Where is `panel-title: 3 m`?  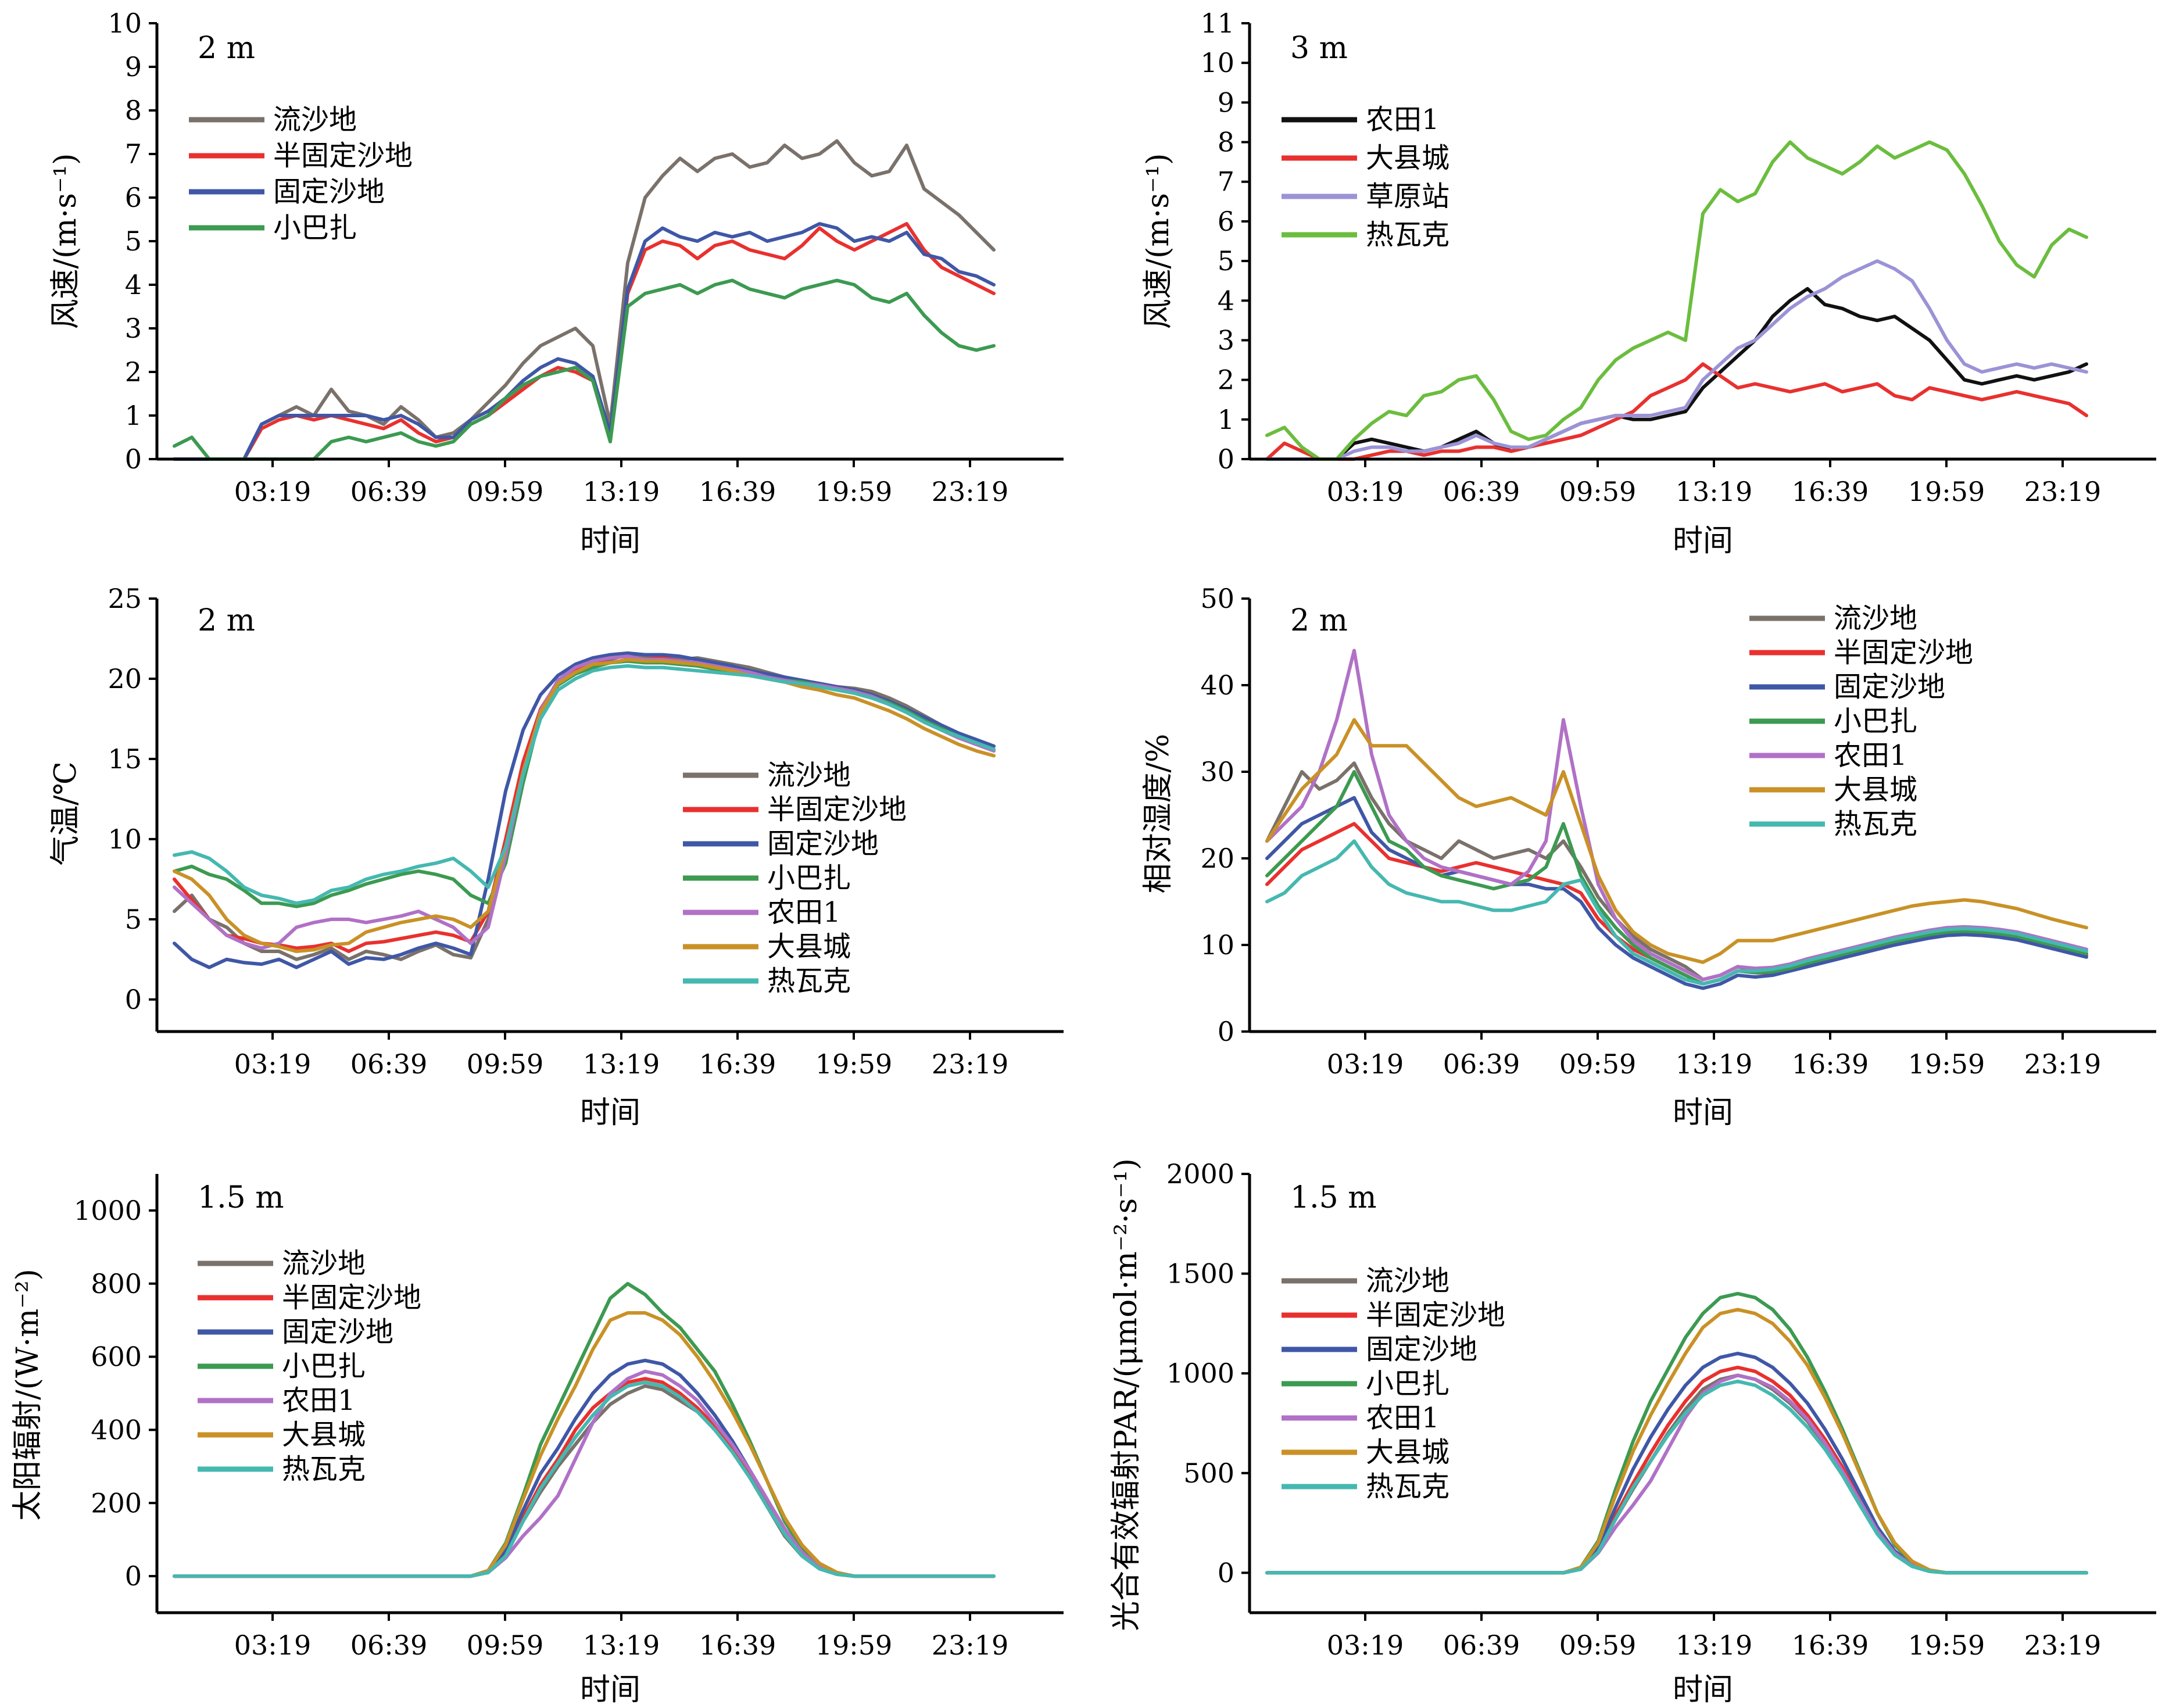 panel-title: 3 m is located at coordinates (1319, 48).